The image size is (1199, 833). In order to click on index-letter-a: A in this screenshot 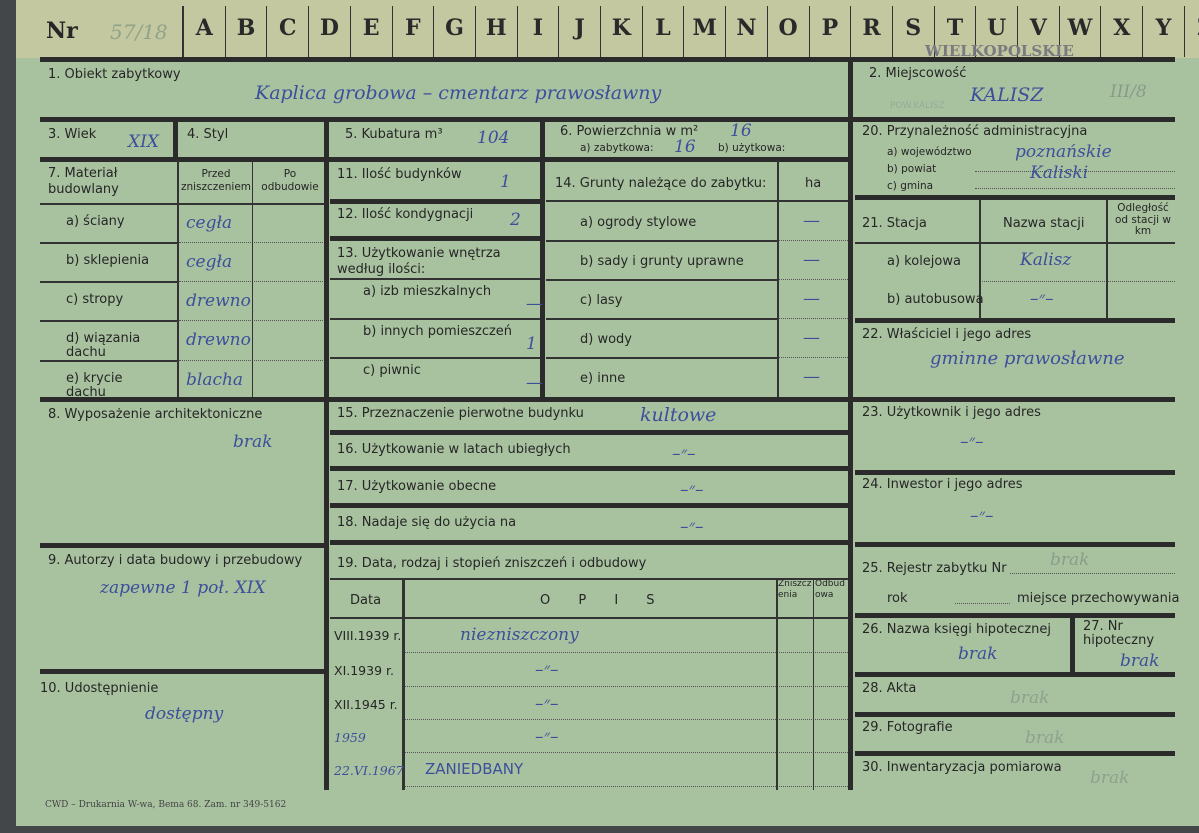, I will do `click(204, 31)`.